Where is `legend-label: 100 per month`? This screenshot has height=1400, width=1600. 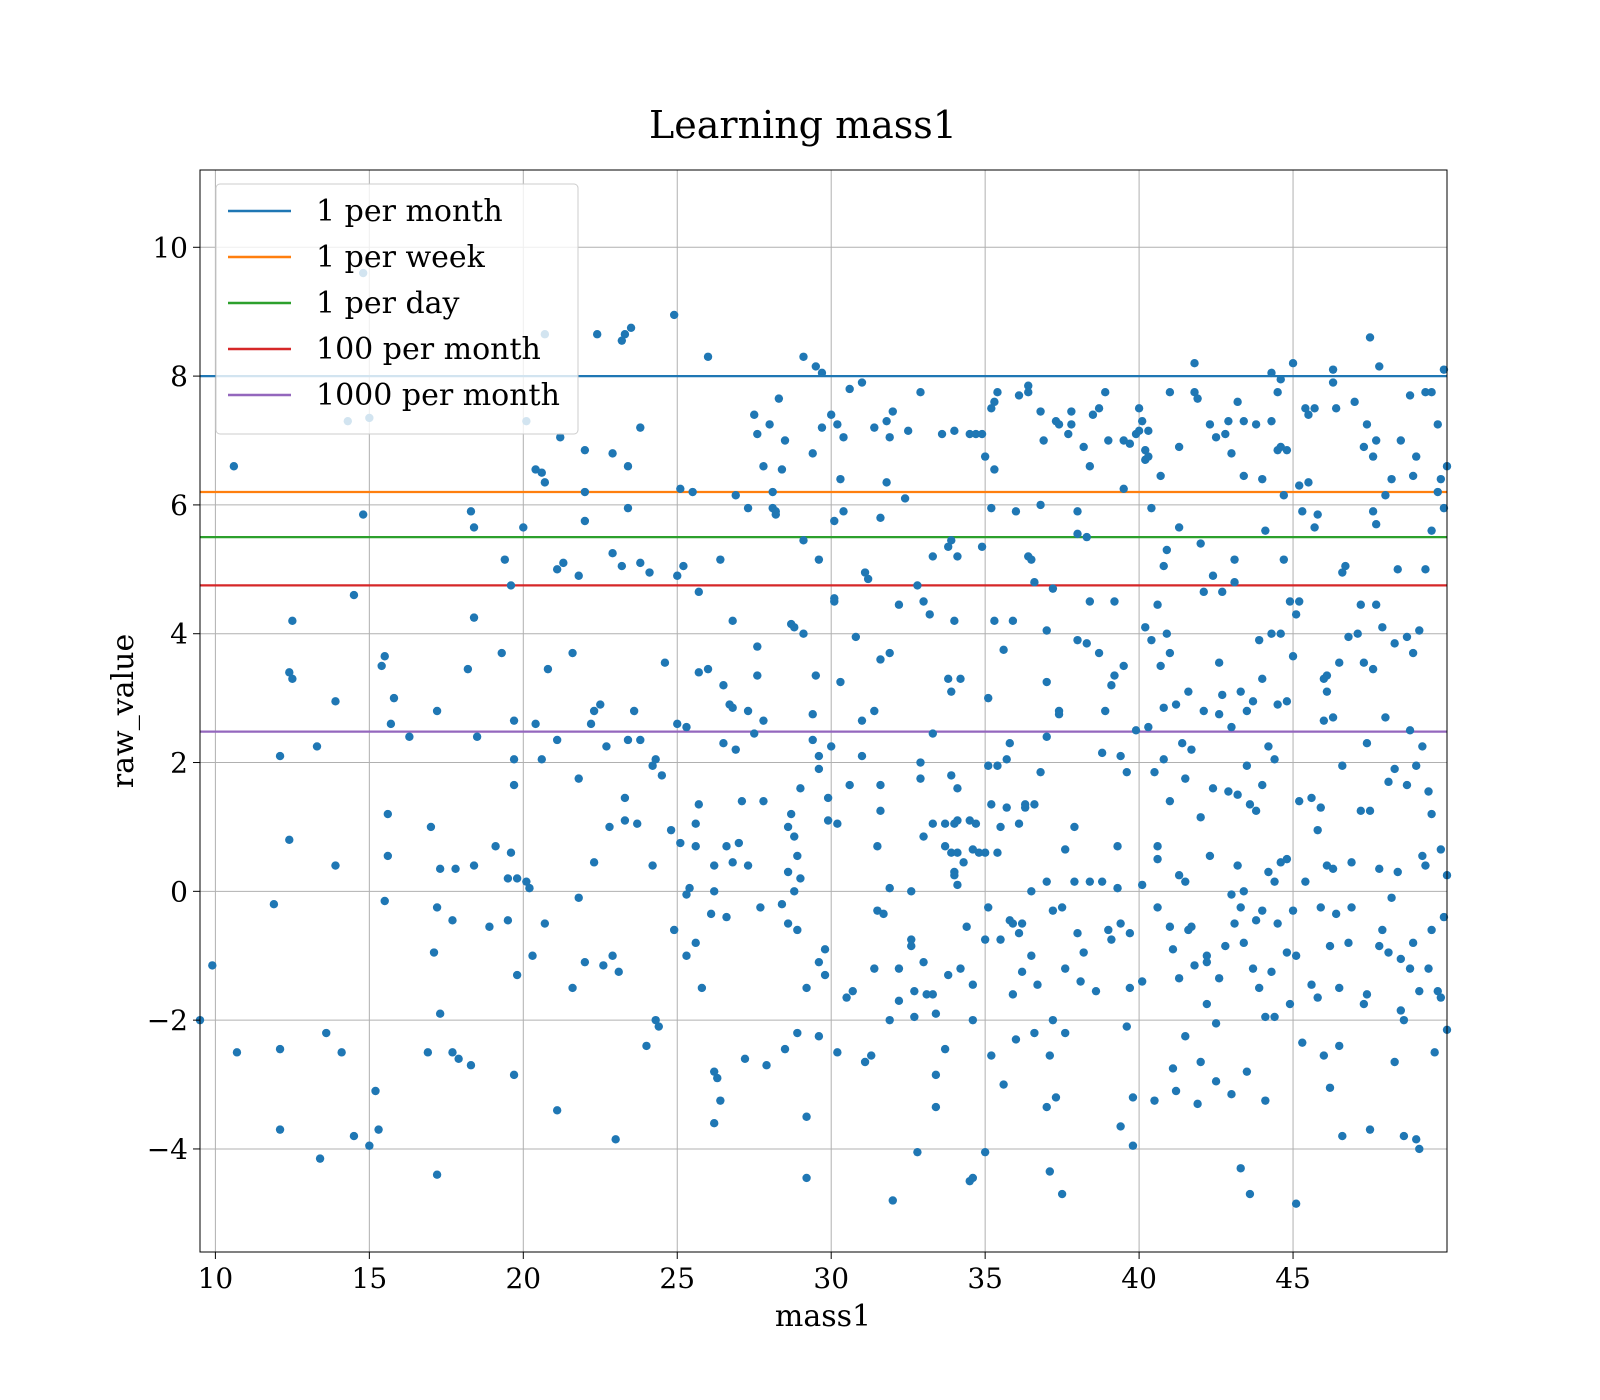
legend-label: 100 per month is located at coordinates (428, 349).